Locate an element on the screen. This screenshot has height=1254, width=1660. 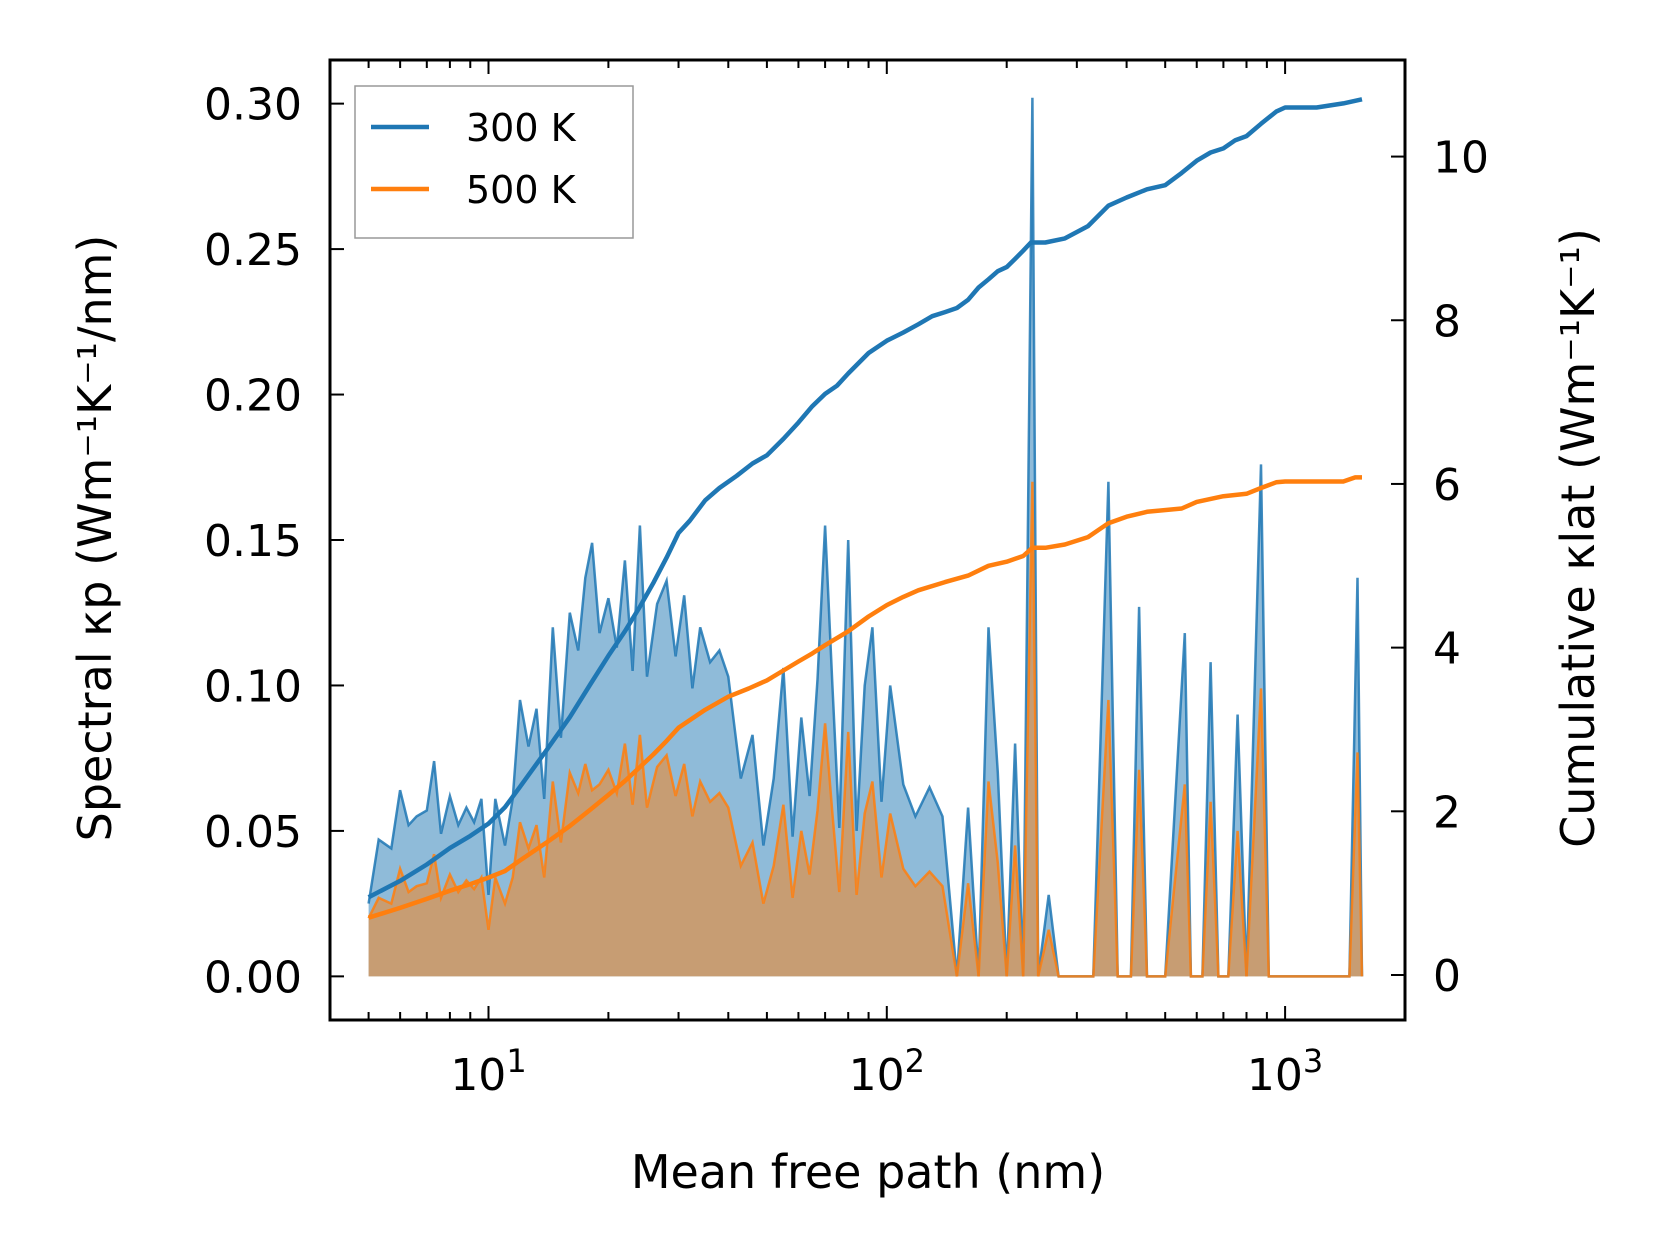
y-tick-label-left: 0.25 is located at coordinates (253, 250).